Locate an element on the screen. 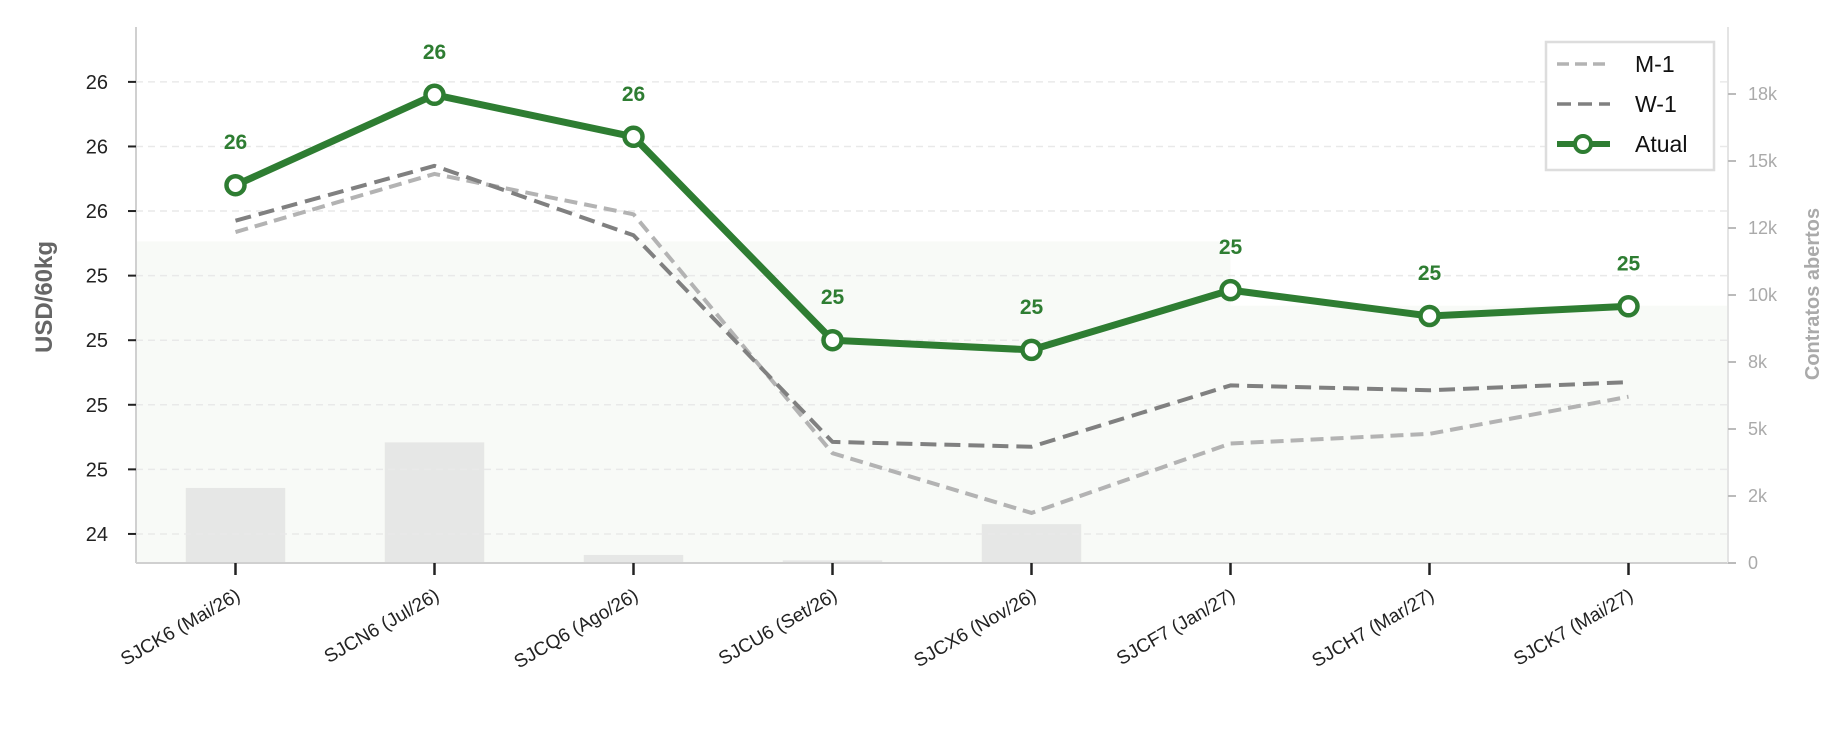 This screenshot has width=1846, height=734. y2-tick-label: 12k is located at coordinates (1763, 228).